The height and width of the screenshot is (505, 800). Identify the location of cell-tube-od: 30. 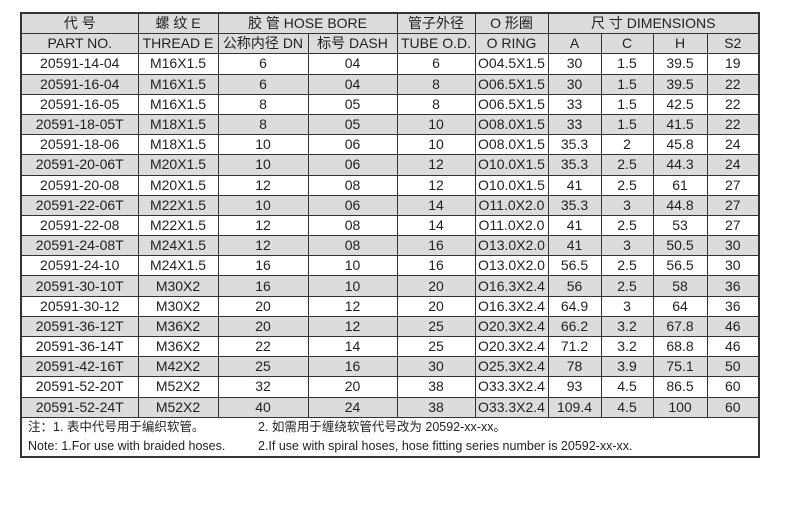
(436, 367).